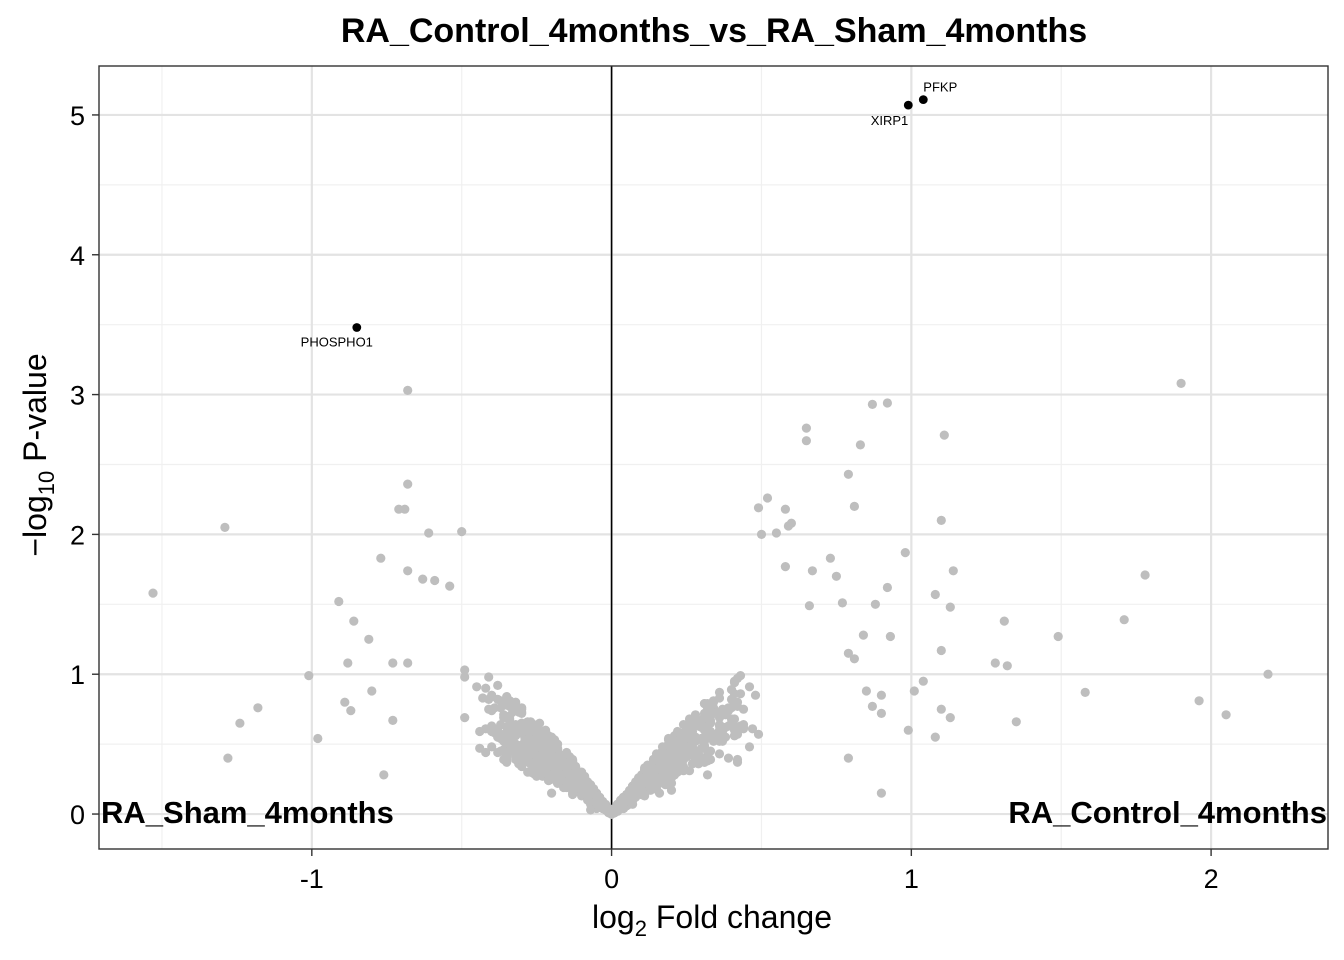 This screenshot has height=960, width=1344. I want to click on x-tick-label: -1, so click(312, 879).